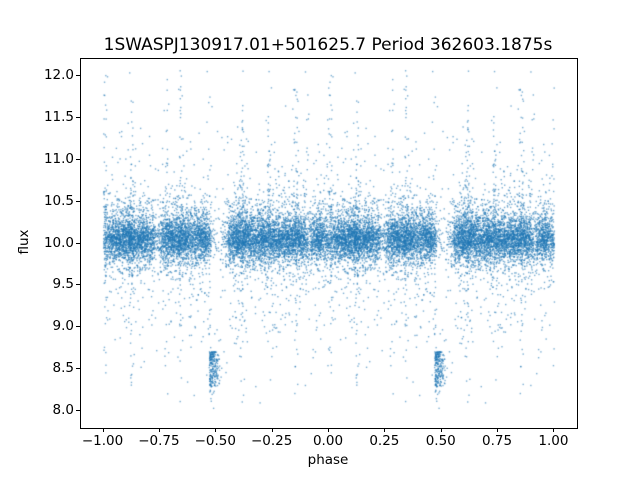 The width and height of the screenshot is (640, 480). Describe the element at coordinates (63, 410) in the screenshot. I see `y-tick-label: 8.0` at that location.